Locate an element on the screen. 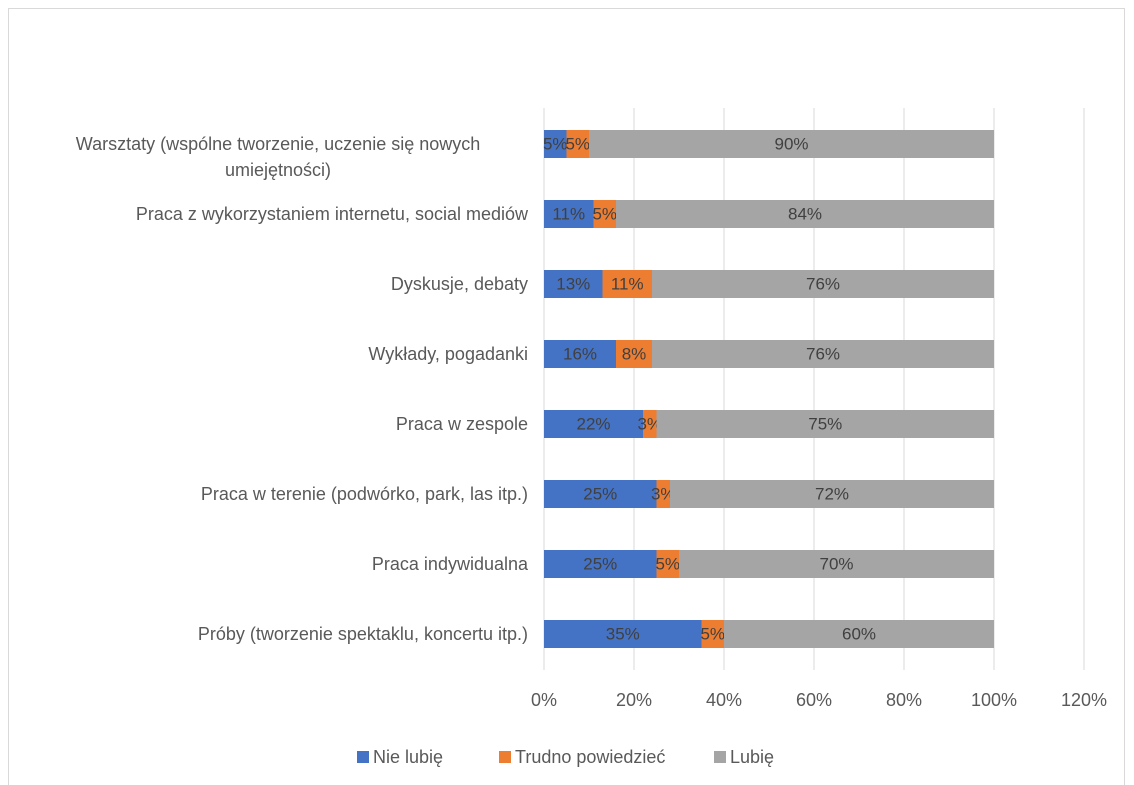 Image resolution: width=1134 pixels, height=785 pixels. legend-label: Trudno powiedzieć is located at coordinates (590, 757).